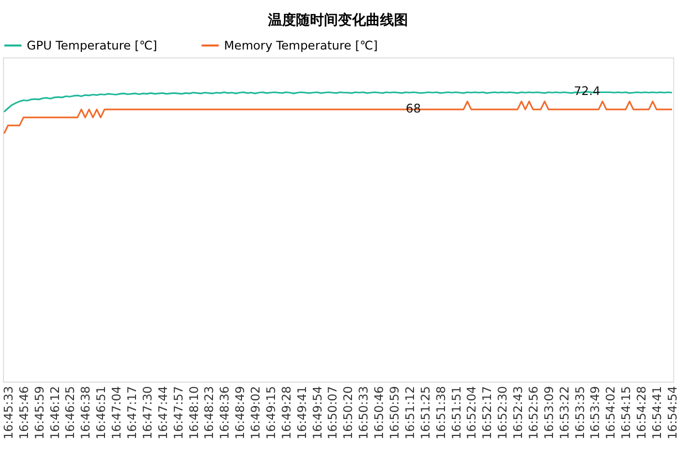  I want to click on x-tick-label: 16:54:54, so click(672, 413).